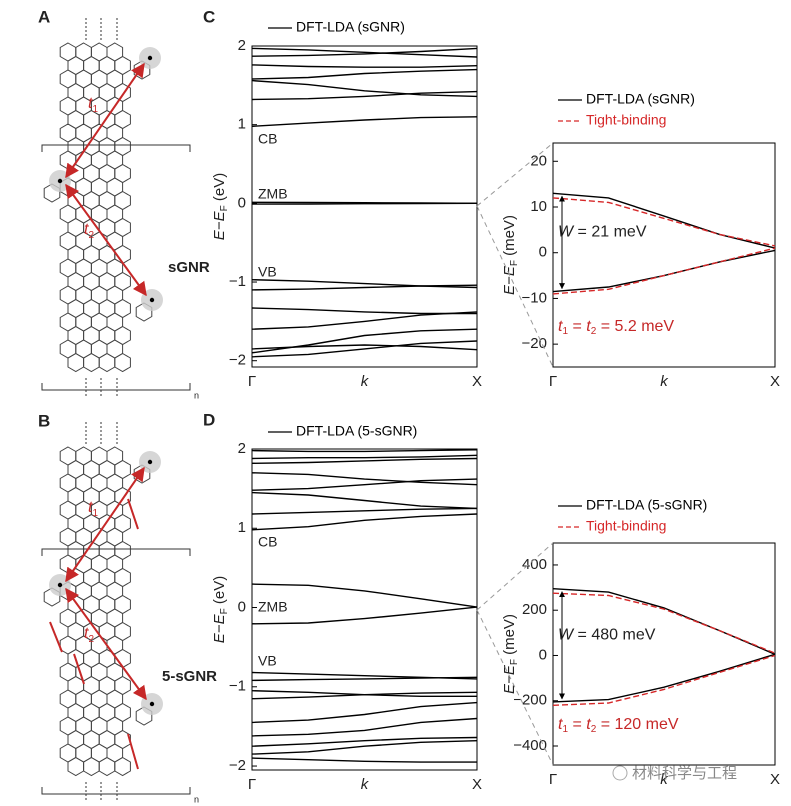 This screenshot has height=806, width=791. What do you see at coordinates (538, 206) in the screenshot?
I see `y-tick-label: 10` at bounding box center [538, 206].